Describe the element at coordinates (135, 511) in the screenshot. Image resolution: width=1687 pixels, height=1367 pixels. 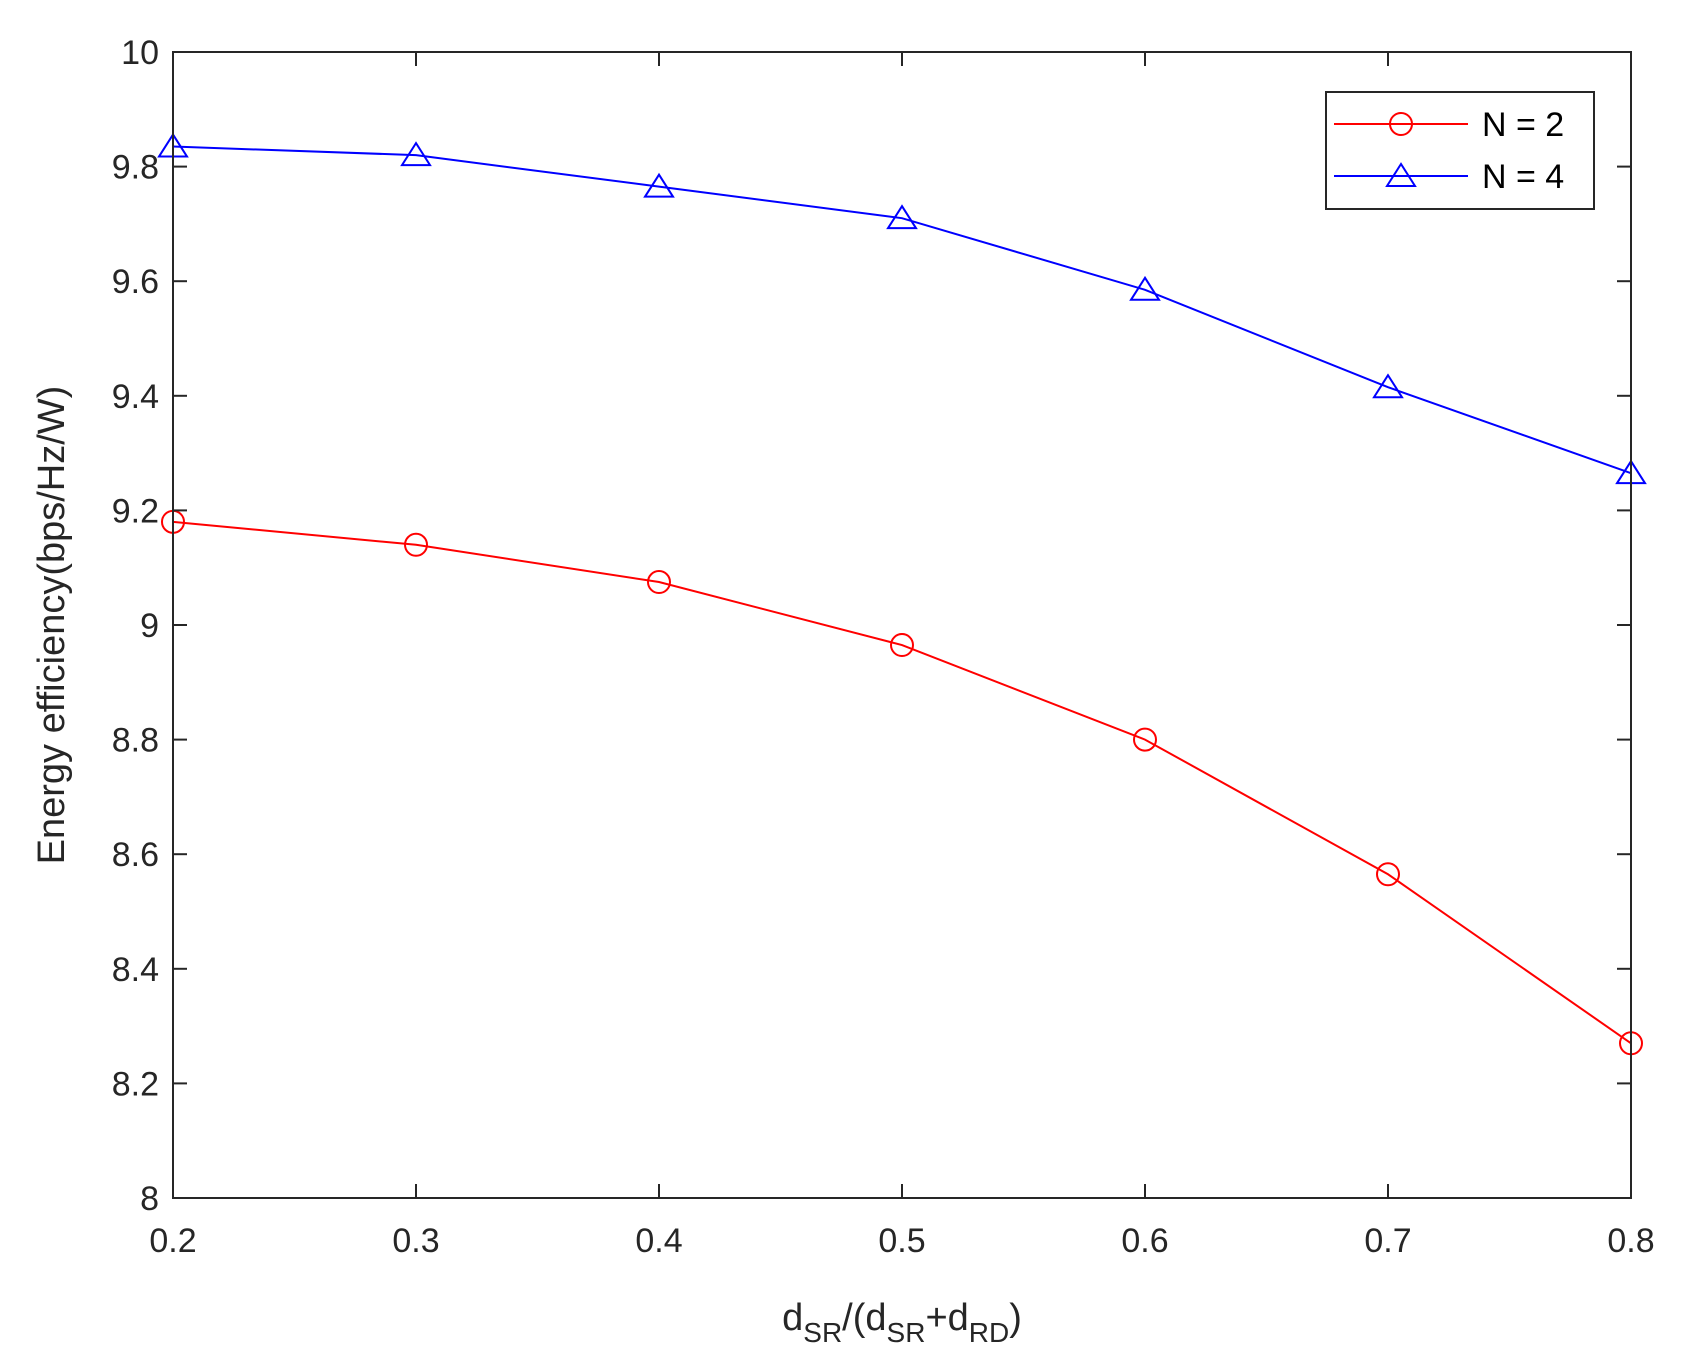
I see `y-tick-label: 9.2` at that location.